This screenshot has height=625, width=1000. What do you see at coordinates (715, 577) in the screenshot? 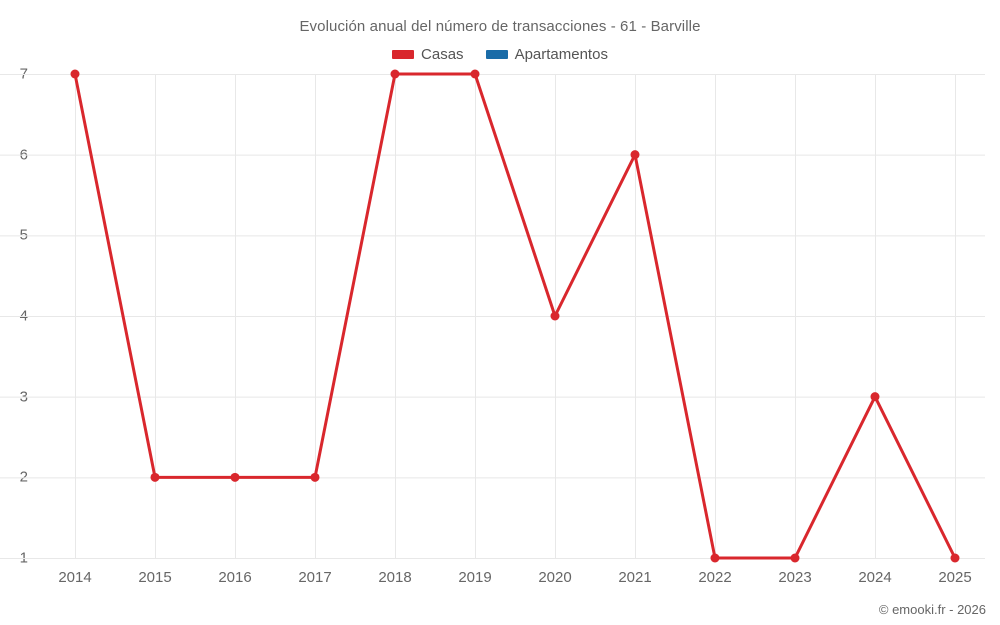
I see `x-axis-tick-2022: 2022` at bounding box center [715, 577].